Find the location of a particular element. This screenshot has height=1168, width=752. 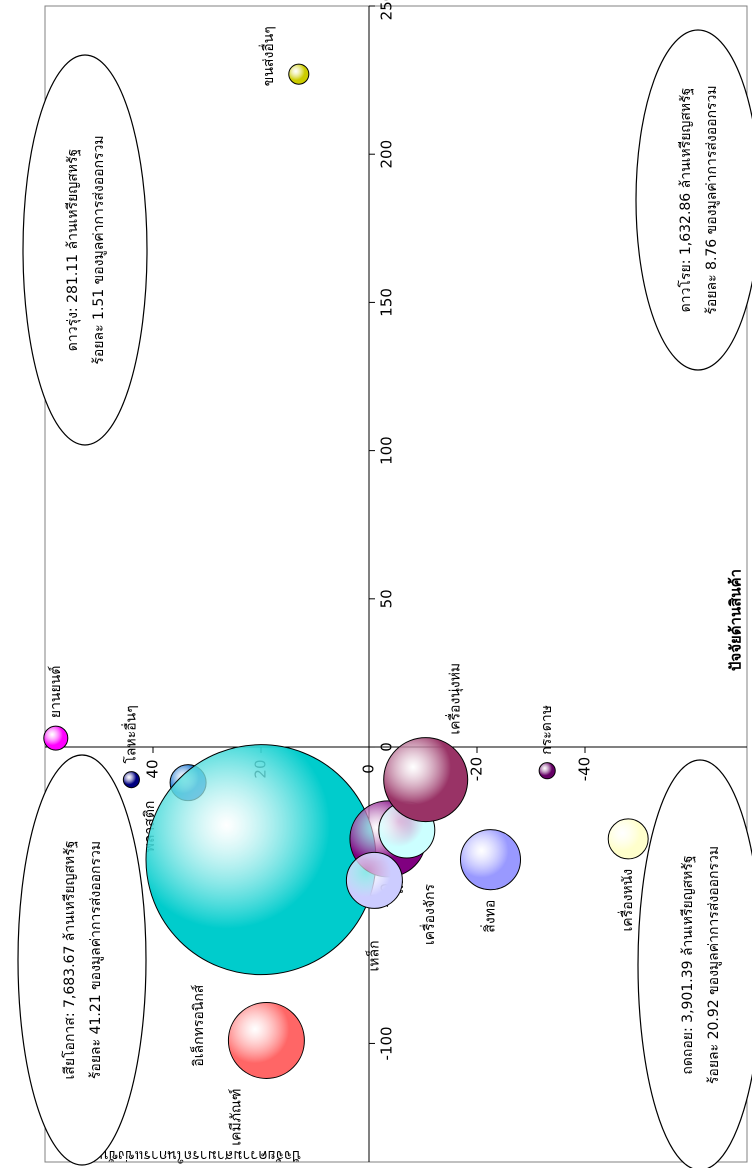

x-tick-label: 50 is located at coordinates (387, 598).